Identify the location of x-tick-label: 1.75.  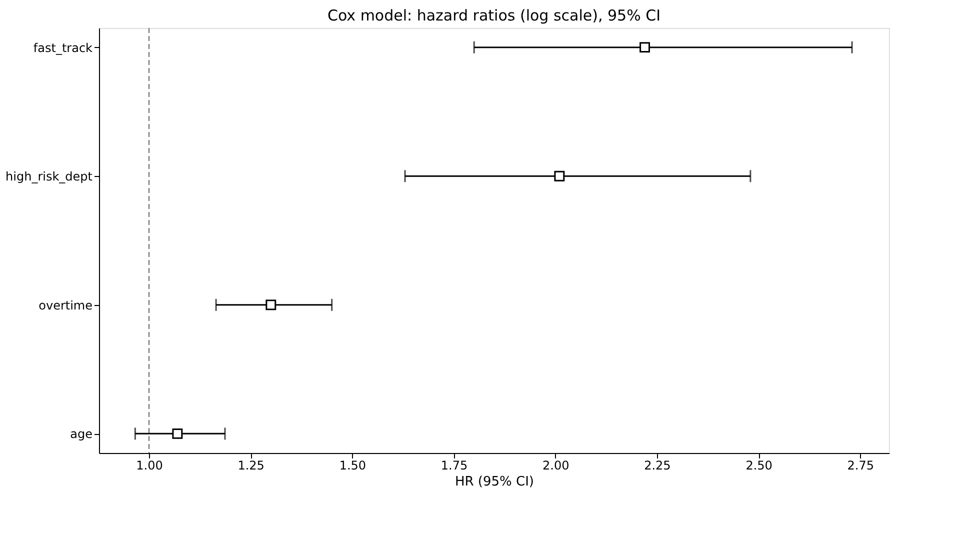
(454, 465).